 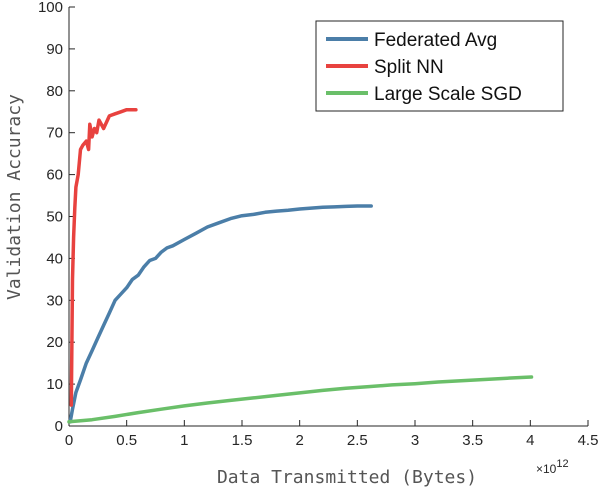 I want to click on series-line-split-nn, so click(x=103, y=257).